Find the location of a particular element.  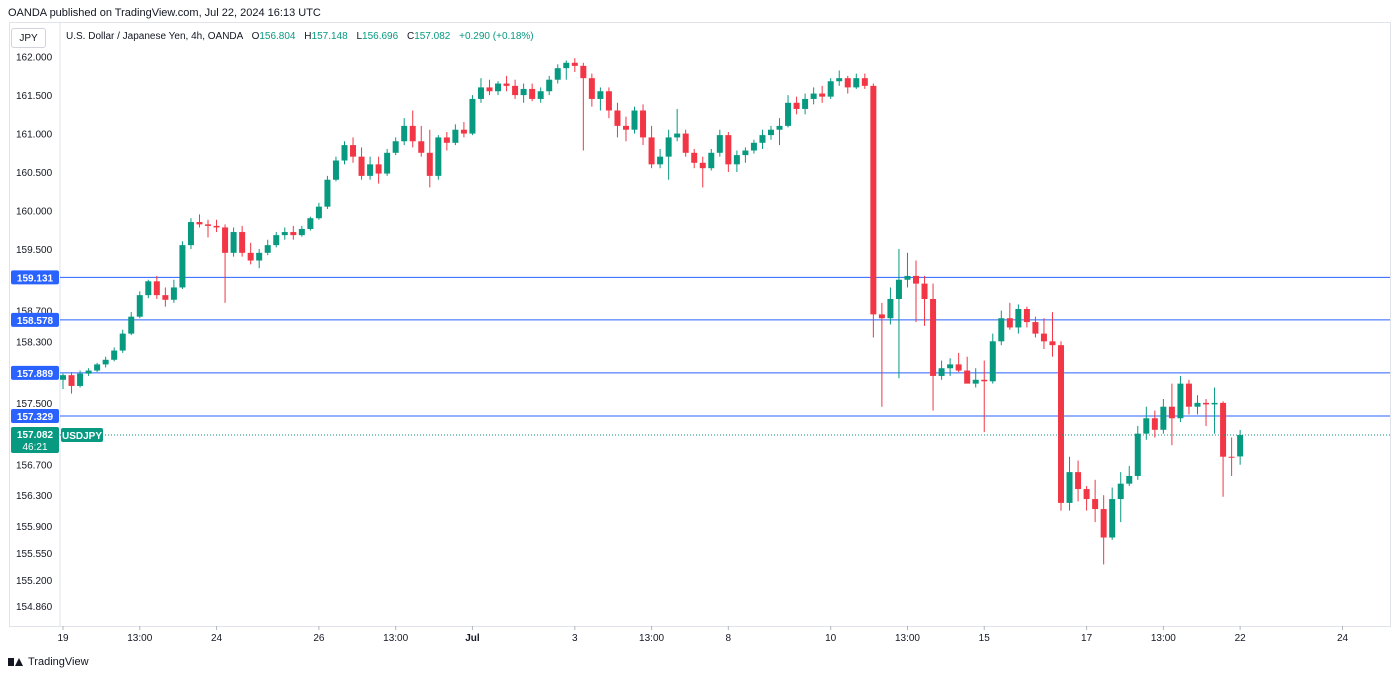

bar-countdown-label: 46:21 is located at coordinates (34, 447).